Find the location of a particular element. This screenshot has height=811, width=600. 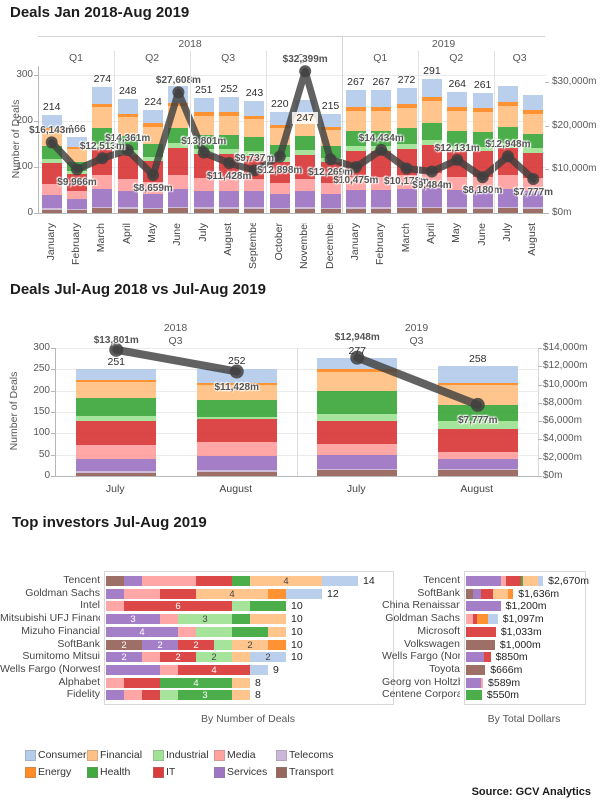

legend-item-consumer: Consumer is located at coordinates (55, 755).